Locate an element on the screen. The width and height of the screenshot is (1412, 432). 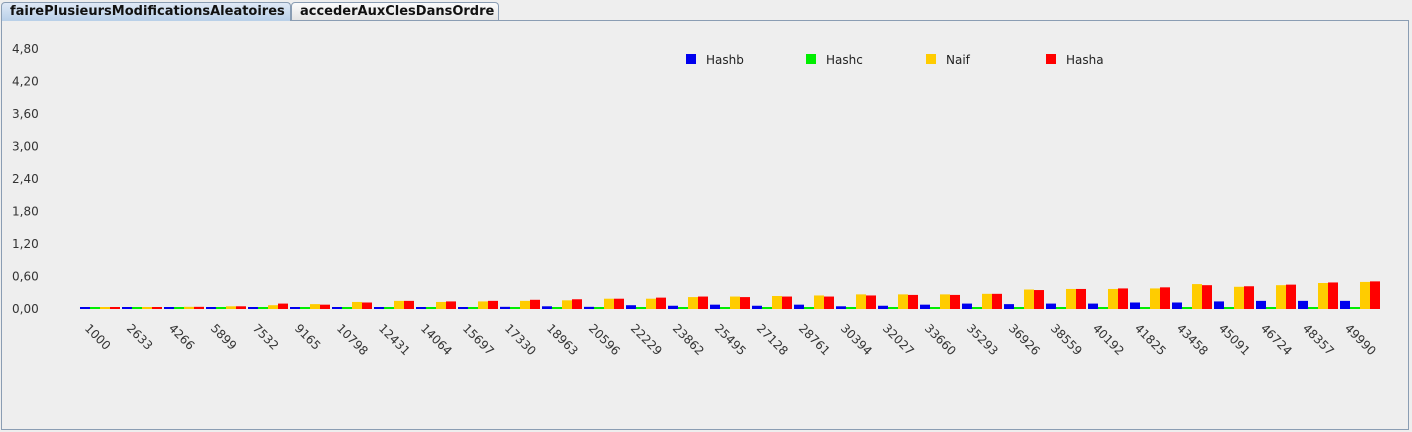
legend-swatch-hasha is located at coordinates (1051, 59).